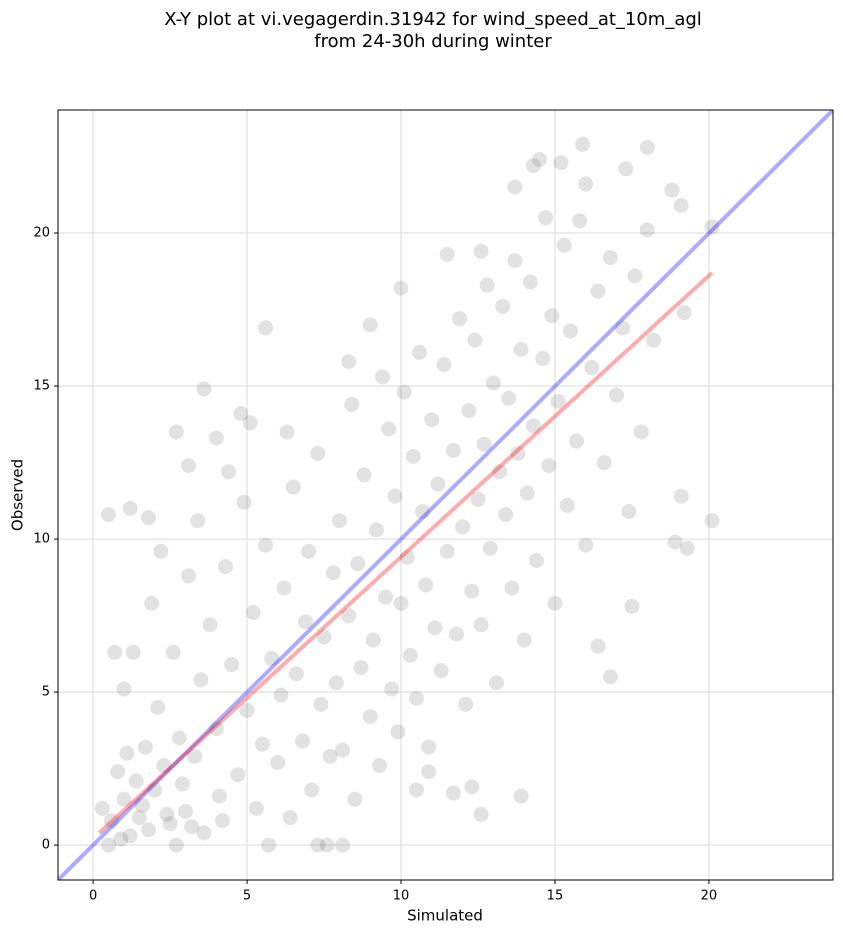  I want to click on y-tick-label: 0, so click(46, 845).